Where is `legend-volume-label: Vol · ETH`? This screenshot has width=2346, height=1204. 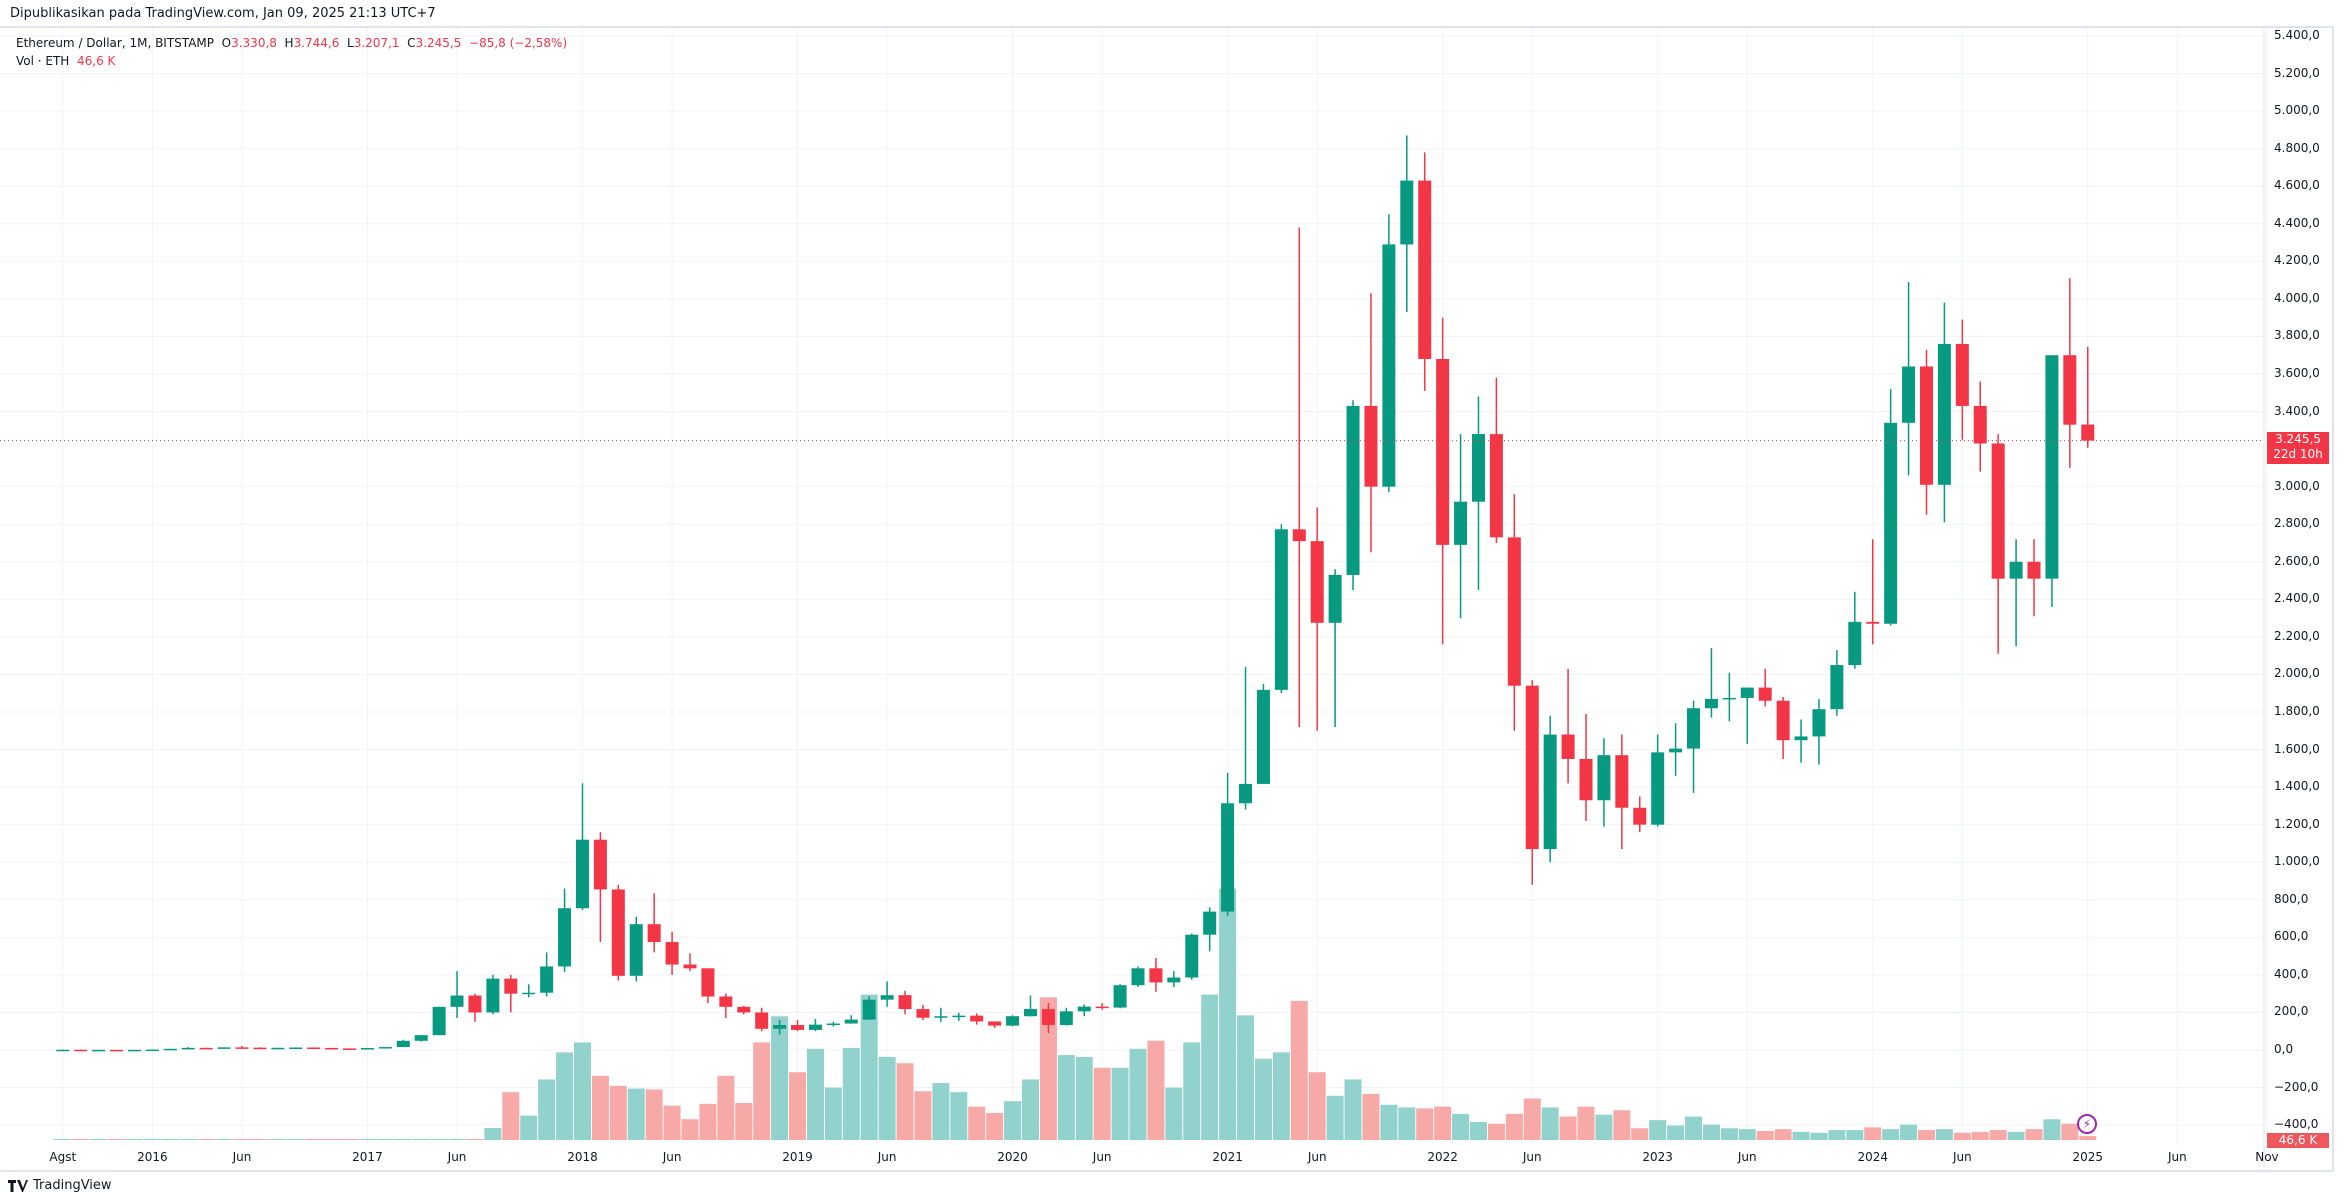 legend-volume-label: Vol · ETH is located at coordinates (43, 61).